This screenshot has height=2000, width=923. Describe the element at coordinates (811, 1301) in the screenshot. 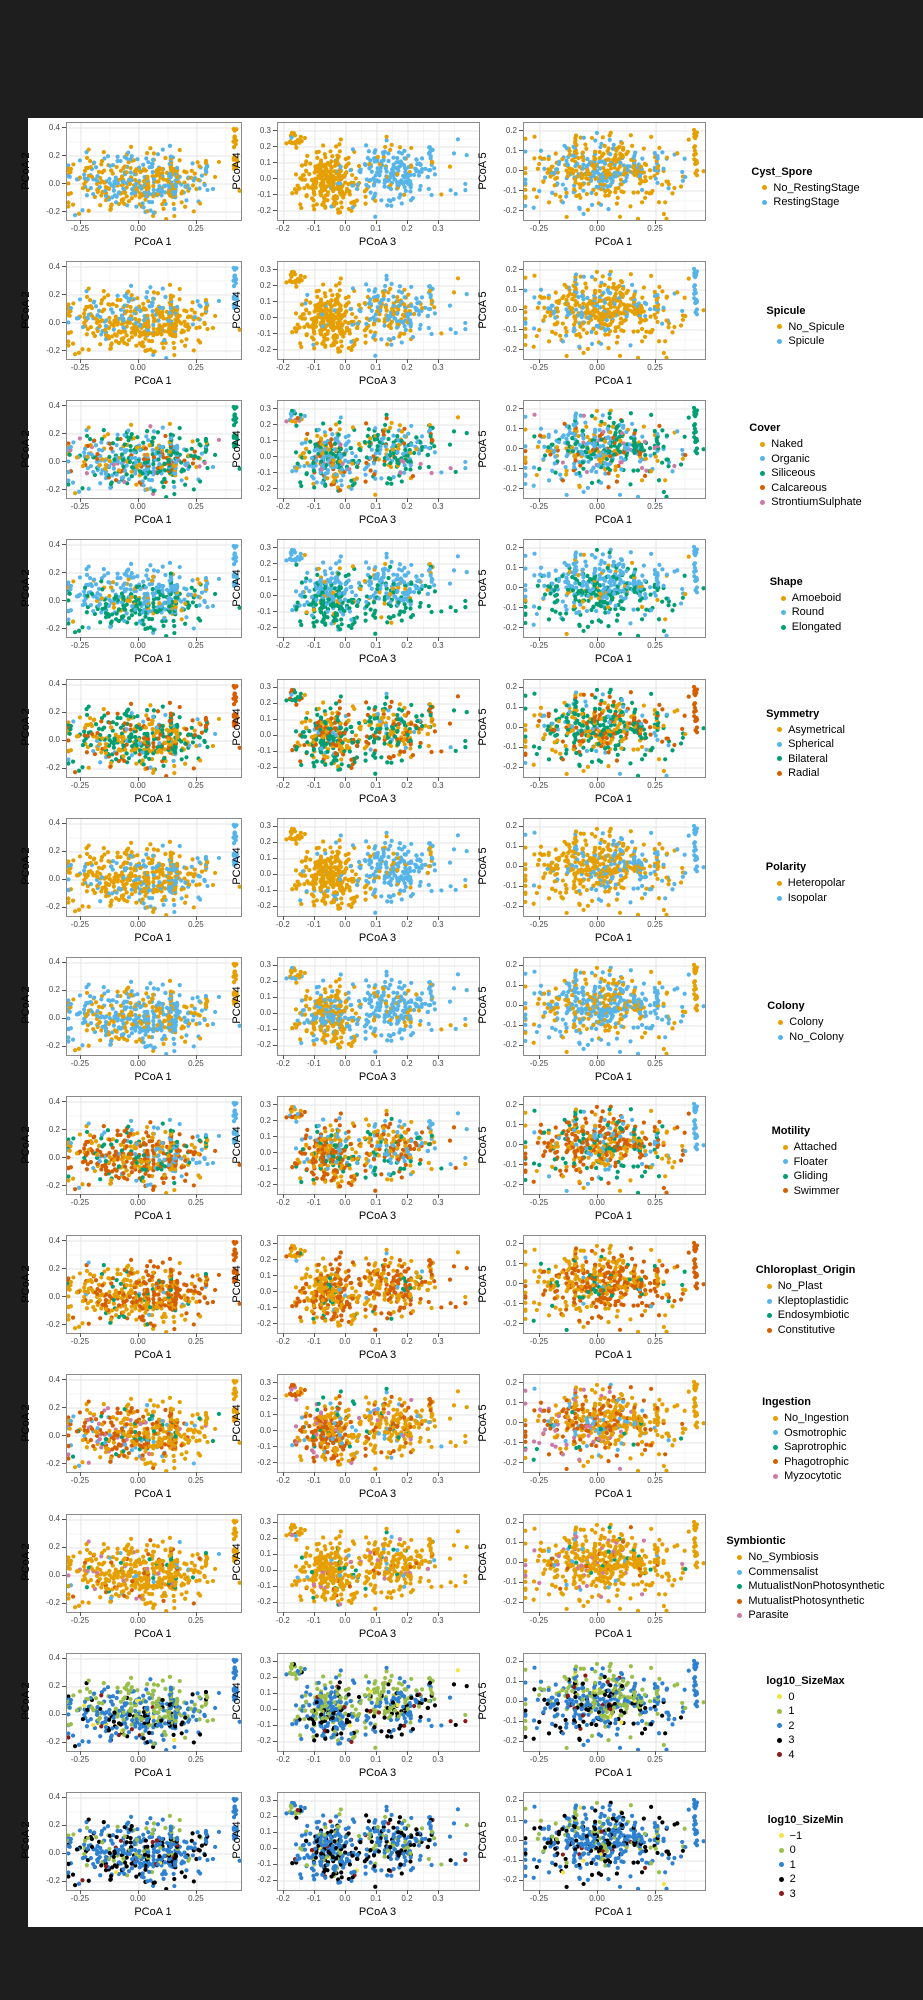

I see `legend-item: Kleptoplastidic` at that location.